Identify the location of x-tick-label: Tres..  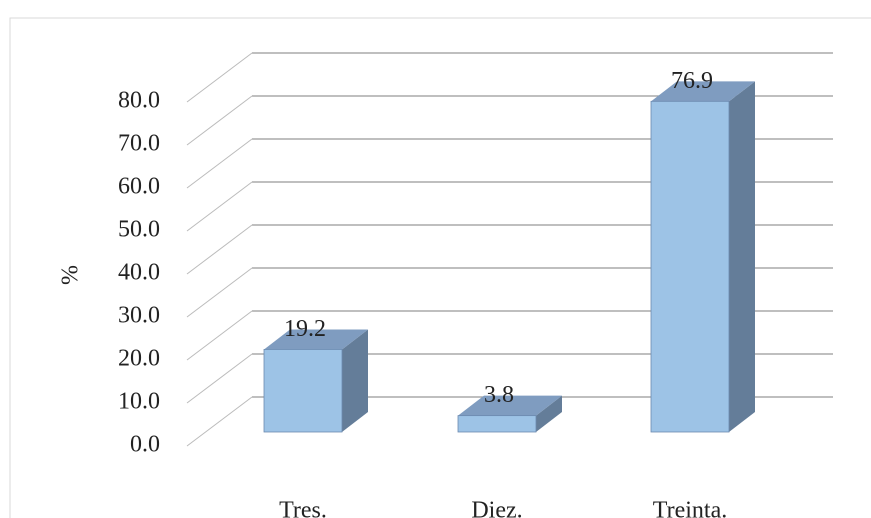
(303, 508).